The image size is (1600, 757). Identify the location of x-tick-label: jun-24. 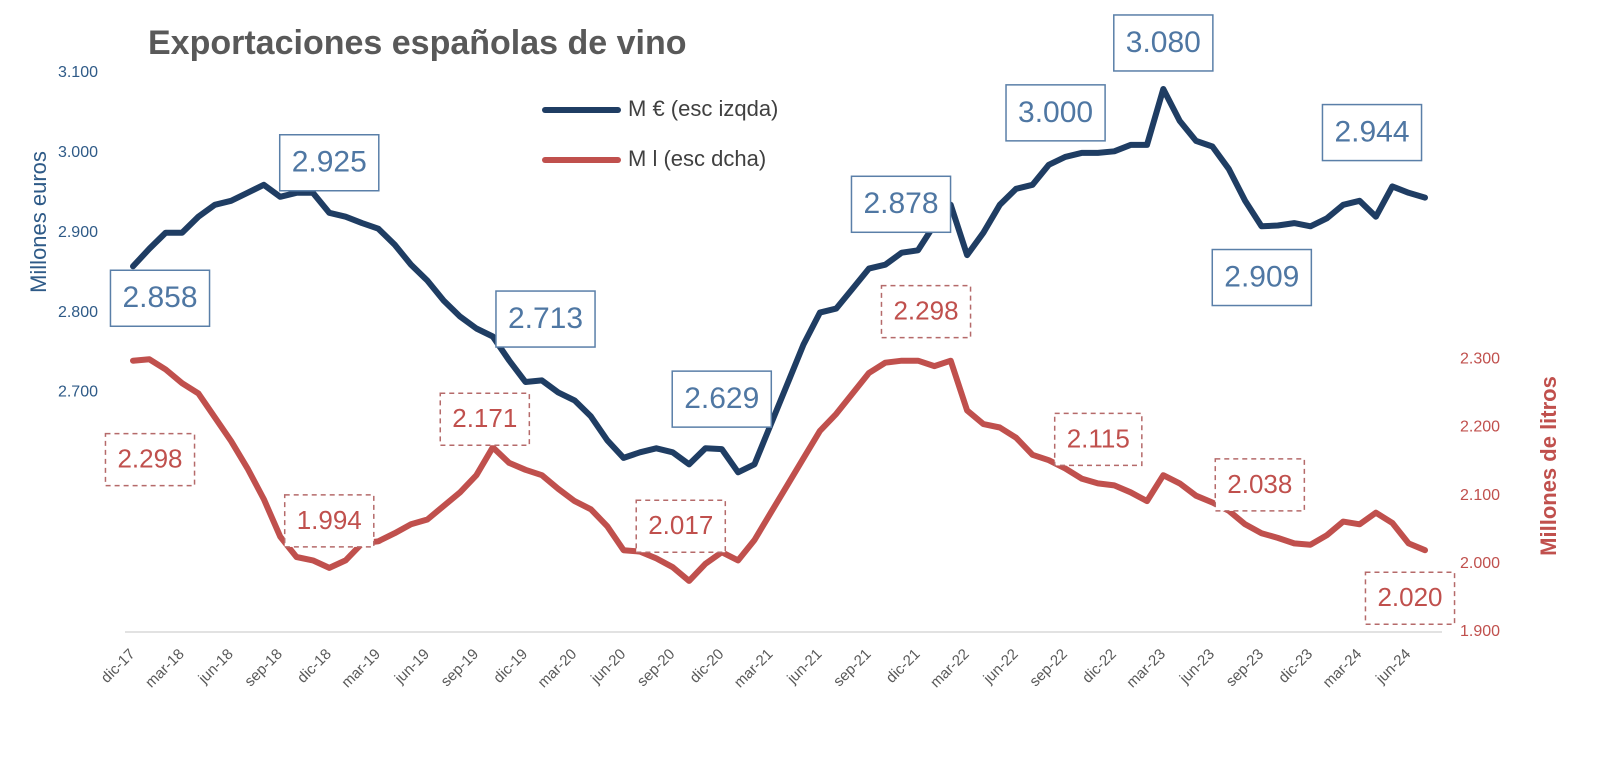
(1393, 667).